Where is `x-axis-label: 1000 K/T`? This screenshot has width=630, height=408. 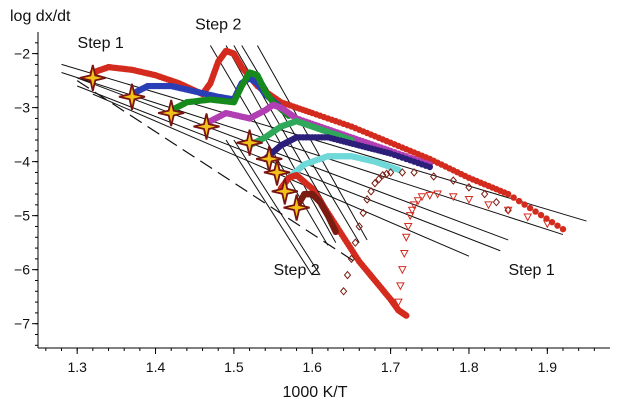 x-axis-label: 1000 K/T is located at coordinates (315, 392).